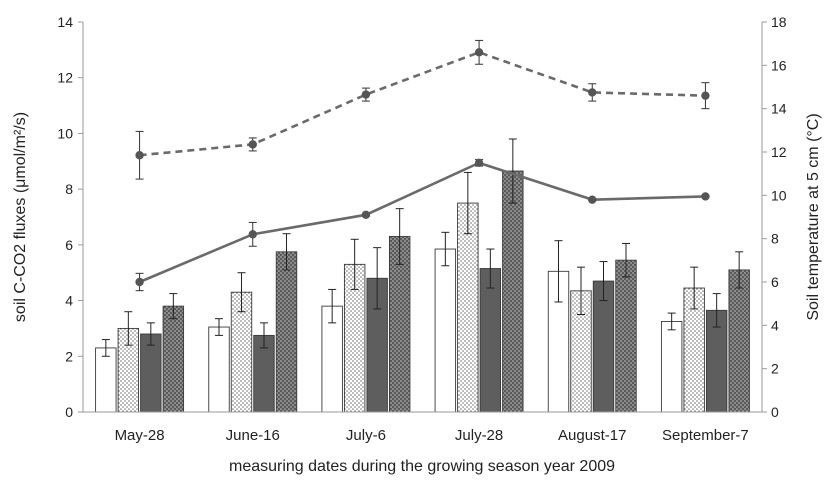 Image resolution: width=835 pixels, height=483 pixels. What do you see at coordinates (813, 216) in the screenshot?
I see `right-axis-title: Soil temperature at 5 cm (°C)` at bounding box center [813, 216].